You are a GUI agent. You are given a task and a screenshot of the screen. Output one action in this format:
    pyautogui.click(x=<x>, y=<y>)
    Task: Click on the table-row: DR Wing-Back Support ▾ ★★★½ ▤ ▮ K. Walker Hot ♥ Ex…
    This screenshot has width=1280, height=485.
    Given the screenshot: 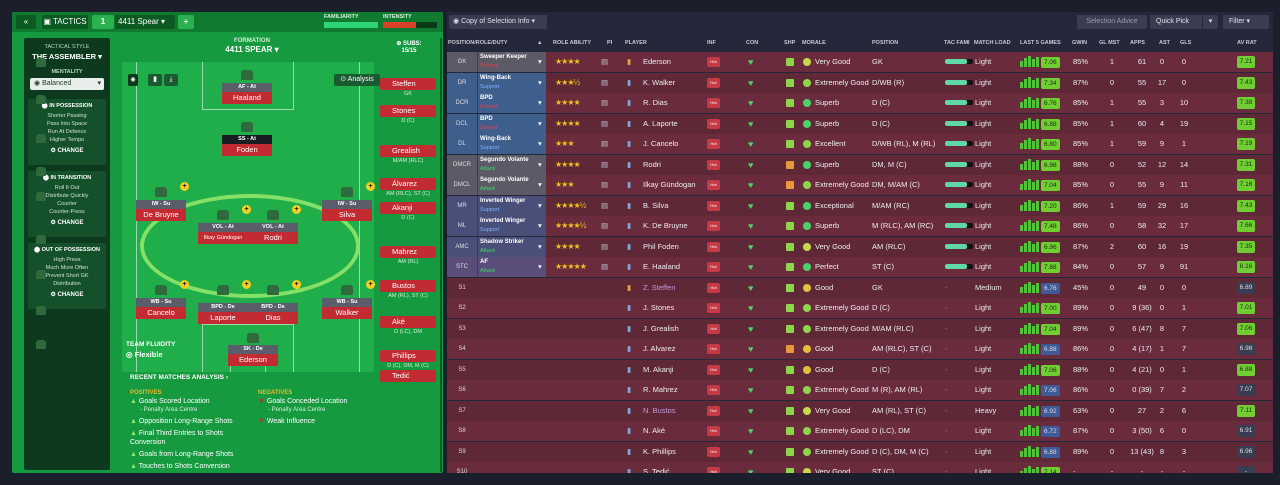 What is the action you would take?
    pyautogui.click(x=860, y=82)
    